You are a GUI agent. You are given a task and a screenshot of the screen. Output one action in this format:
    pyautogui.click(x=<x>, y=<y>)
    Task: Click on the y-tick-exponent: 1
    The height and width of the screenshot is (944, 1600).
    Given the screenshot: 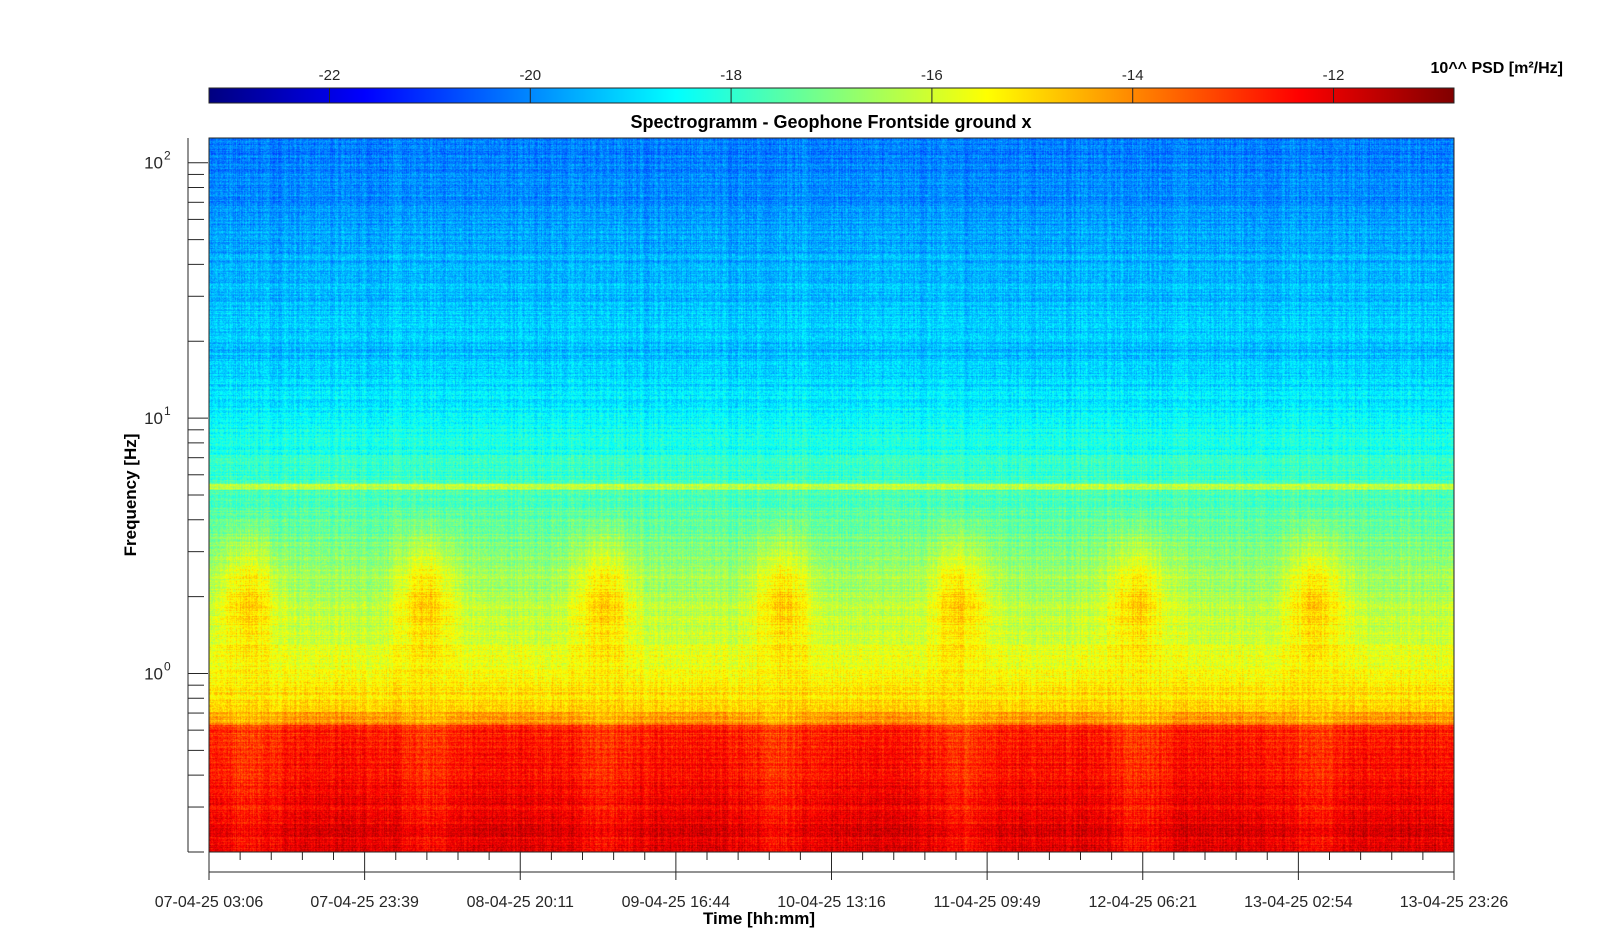 What is the action you would take?
    pyautogui.click(x=167, y=411)
    